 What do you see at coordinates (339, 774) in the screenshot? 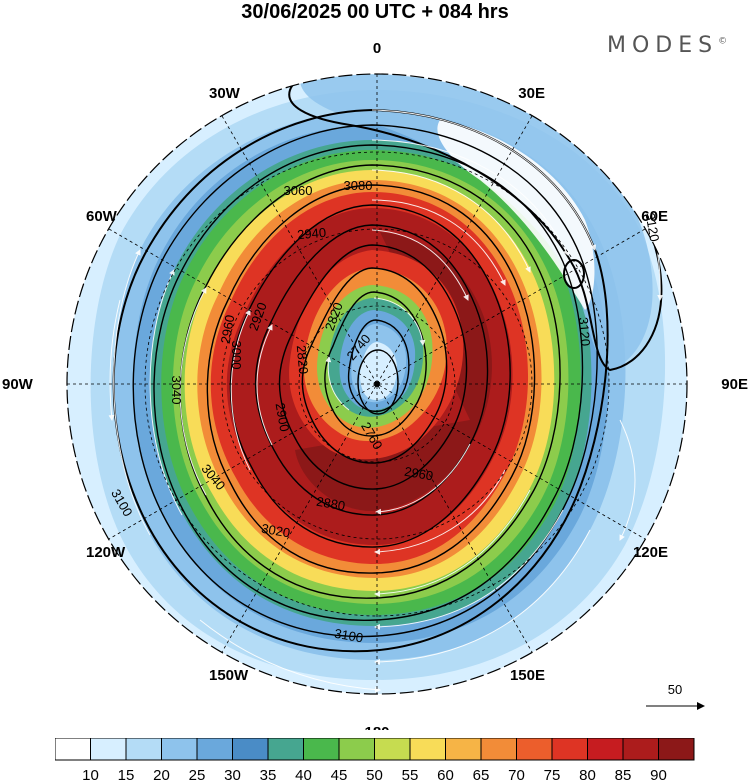
I see `colorbar-tick-label: 45` at bounding box center [339, 774].